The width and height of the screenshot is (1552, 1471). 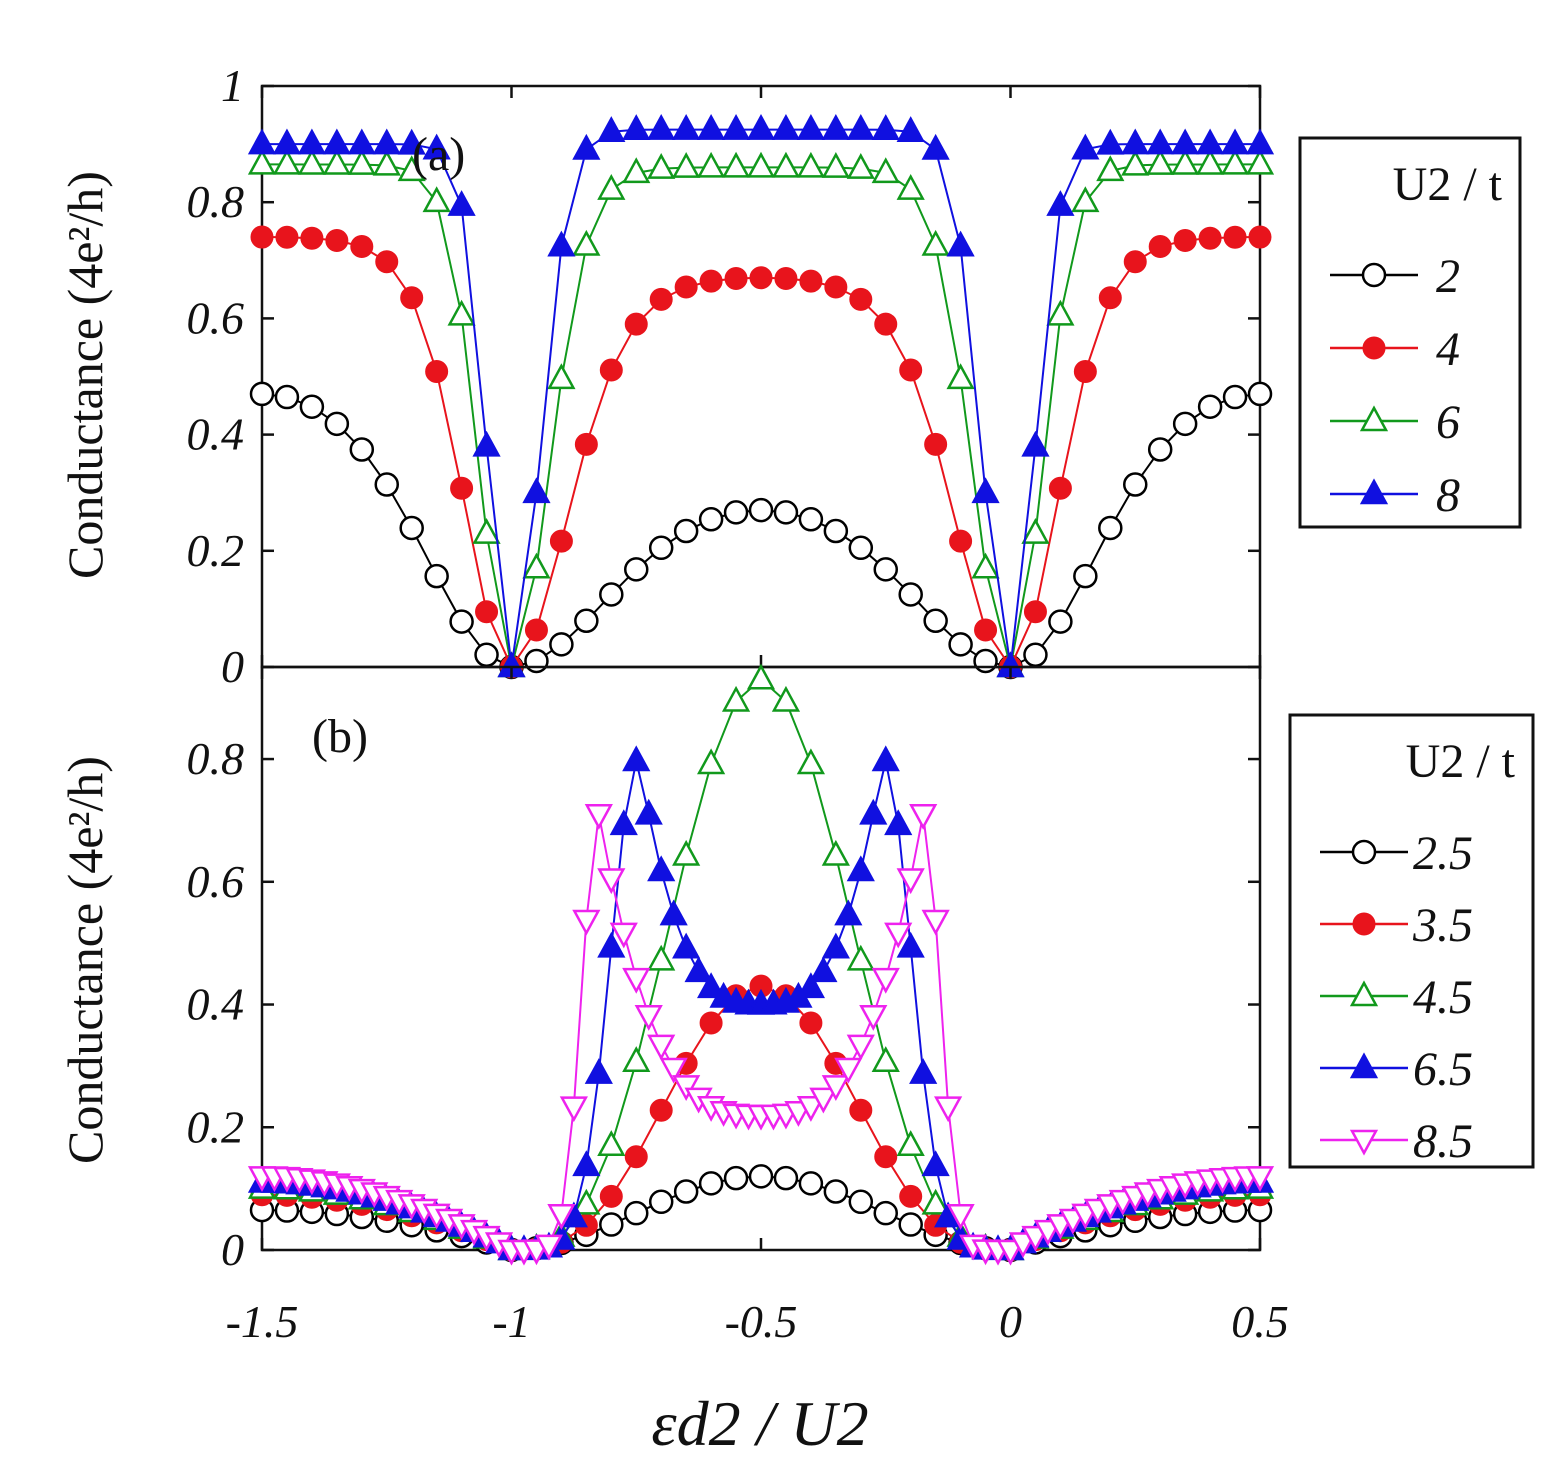 What do you see at coordinates (216, 201) in the screenshot?
I see `y-tick-label: 0.8` at bounding box center [216, 201].